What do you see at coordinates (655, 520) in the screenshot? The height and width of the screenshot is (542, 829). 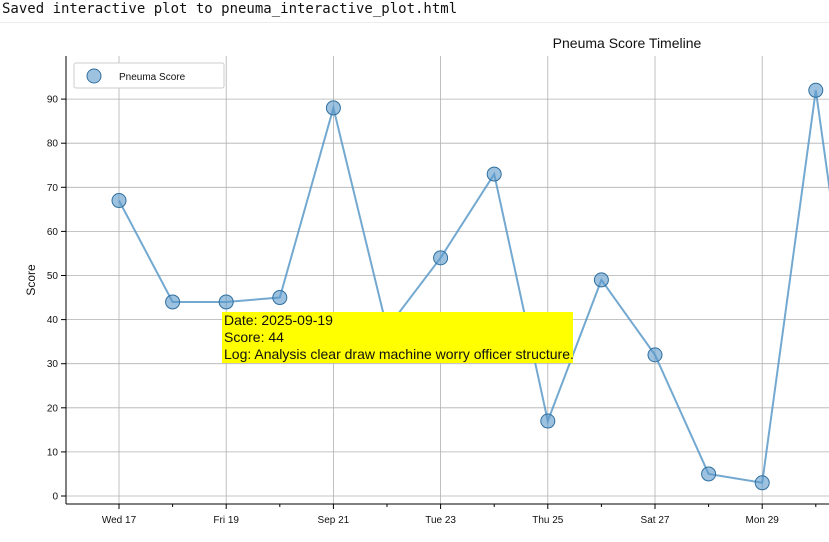 I see `x-tick-label: Sat 27` at bounding box center [655, 520].